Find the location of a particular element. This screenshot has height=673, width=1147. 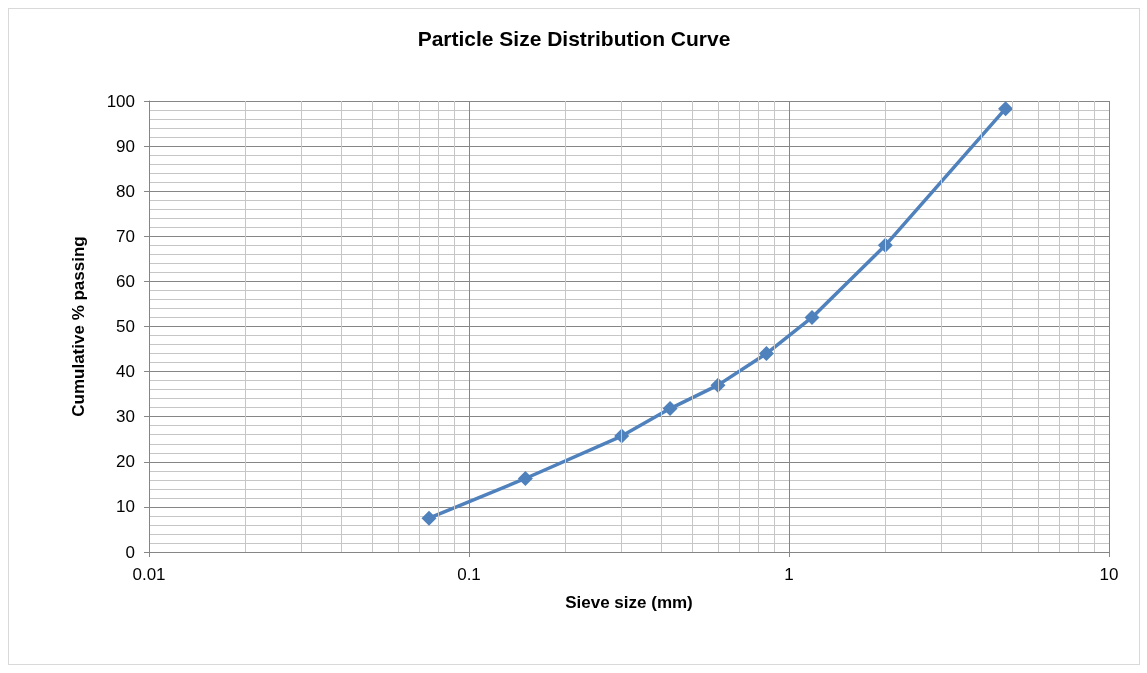

x-tick-label: 0.1 is located at coordinates (469, 574).